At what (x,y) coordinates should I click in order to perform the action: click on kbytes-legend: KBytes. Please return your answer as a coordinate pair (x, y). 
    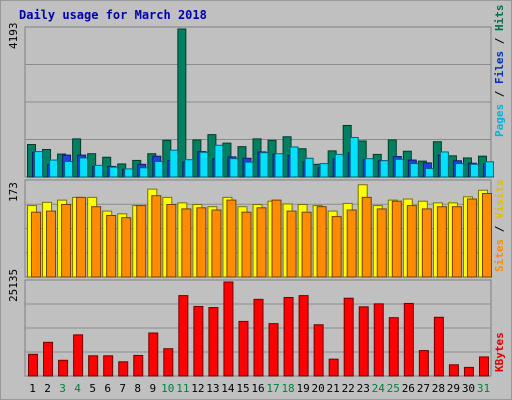
    Looking at the image, I should click on (499, 352).